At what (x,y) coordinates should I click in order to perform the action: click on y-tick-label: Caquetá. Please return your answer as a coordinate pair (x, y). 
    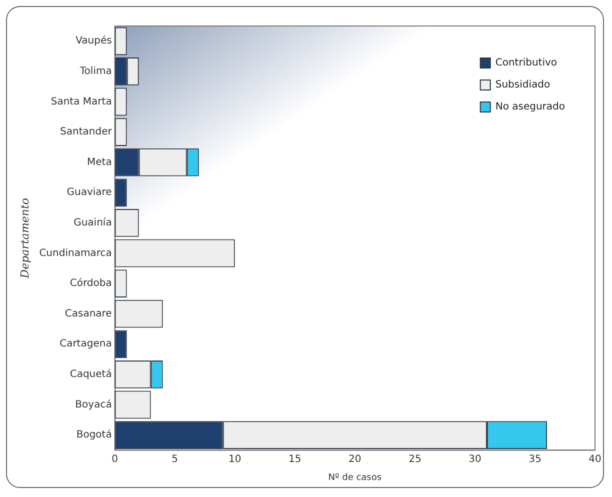
    Looking at the image, I should click on (91, 374).